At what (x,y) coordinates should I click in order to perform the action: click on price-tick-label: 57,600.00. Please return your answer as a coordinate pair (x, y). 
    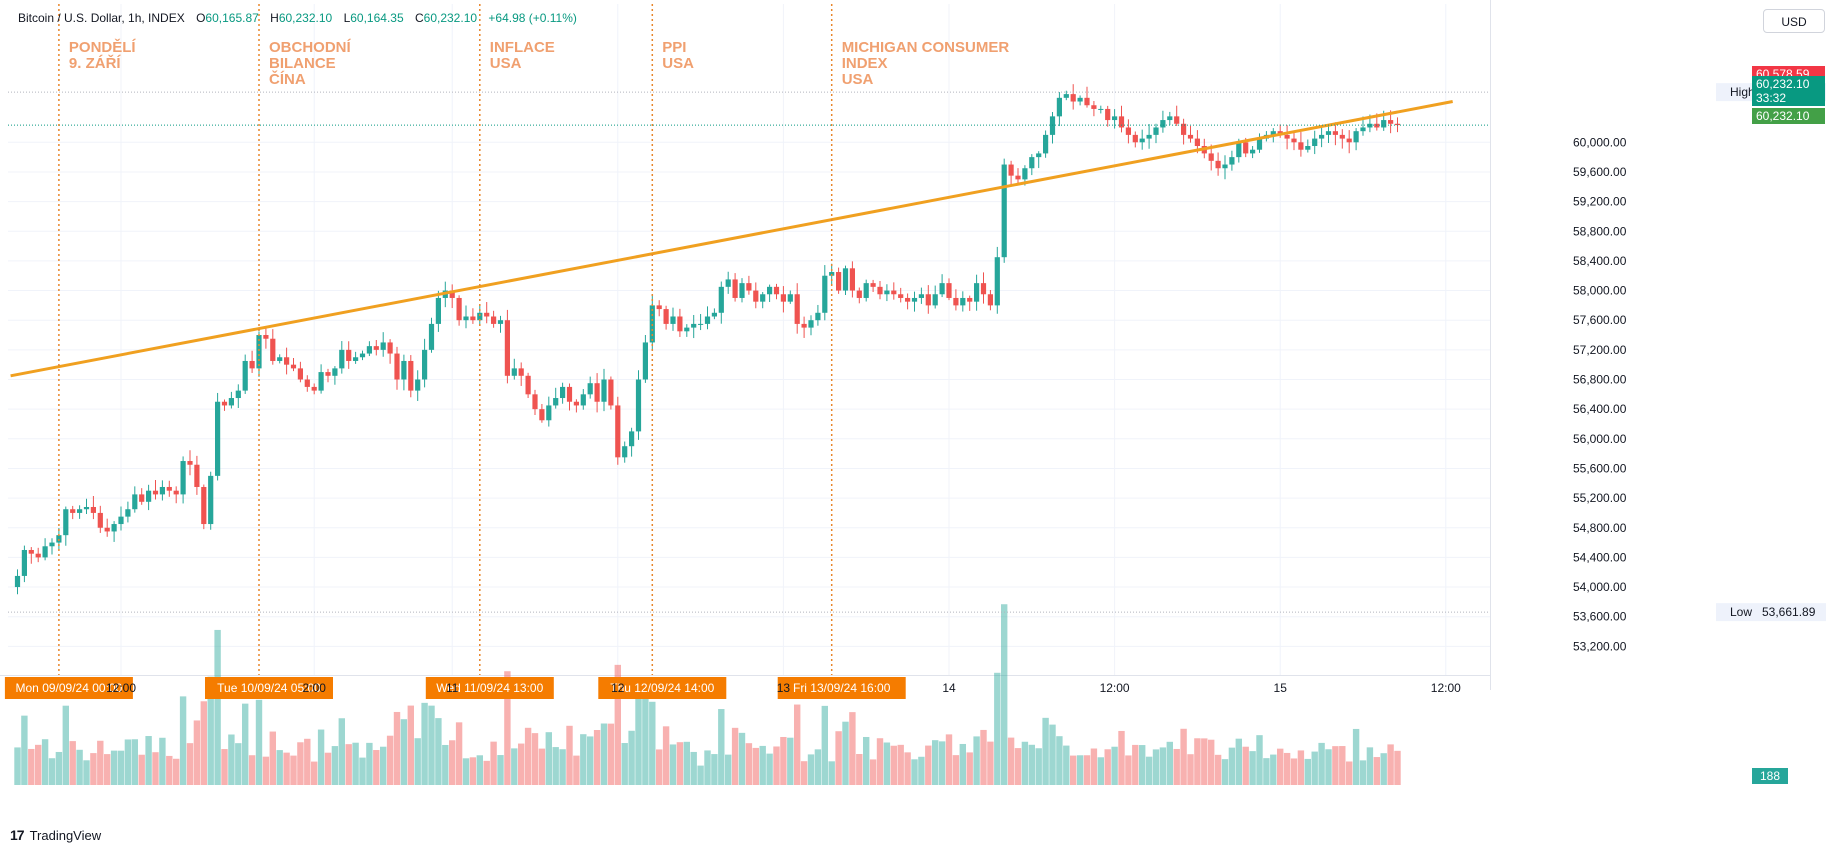
    Looking at the image, I should click on (1600, 320).